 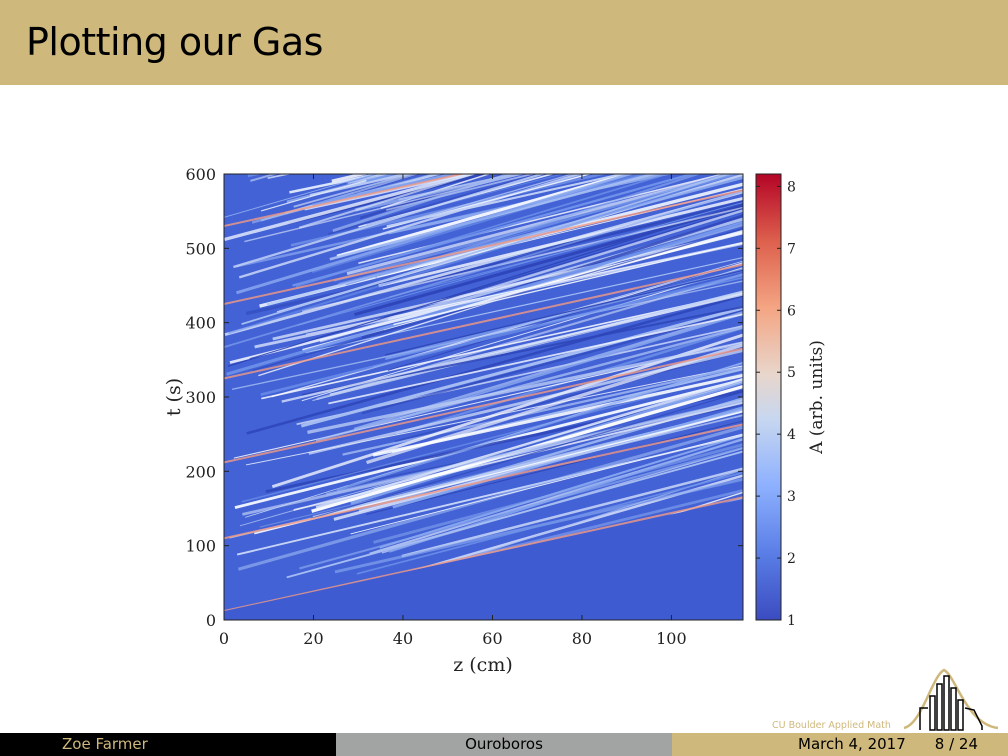 I want to click on footer-page-number: 8 / 24, so click(x=956, y=744).